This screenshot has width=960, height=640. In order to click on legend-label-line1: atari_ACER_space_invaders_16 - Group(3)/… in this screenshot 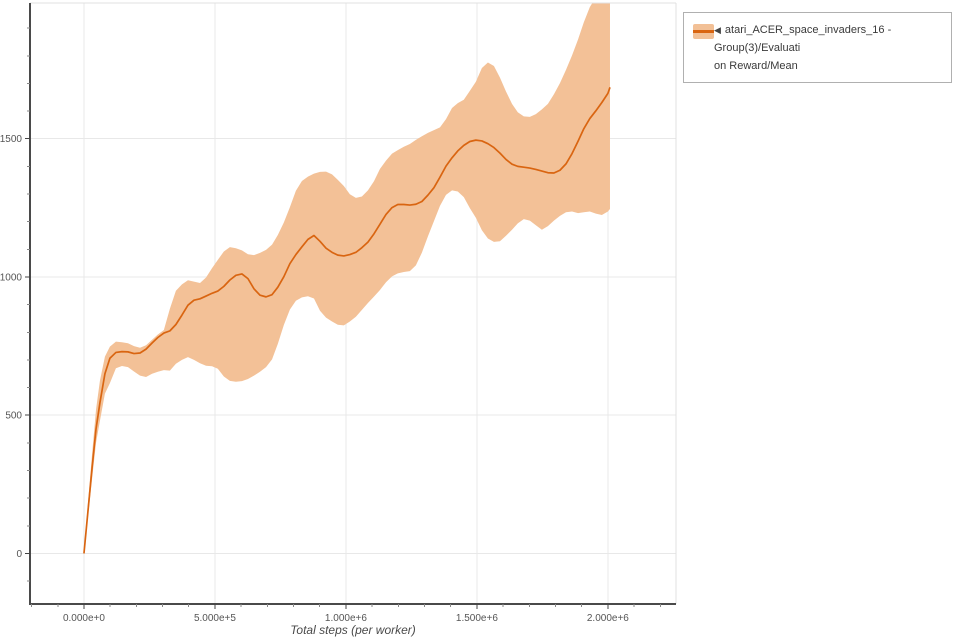, I will do `click(803, 39)`.